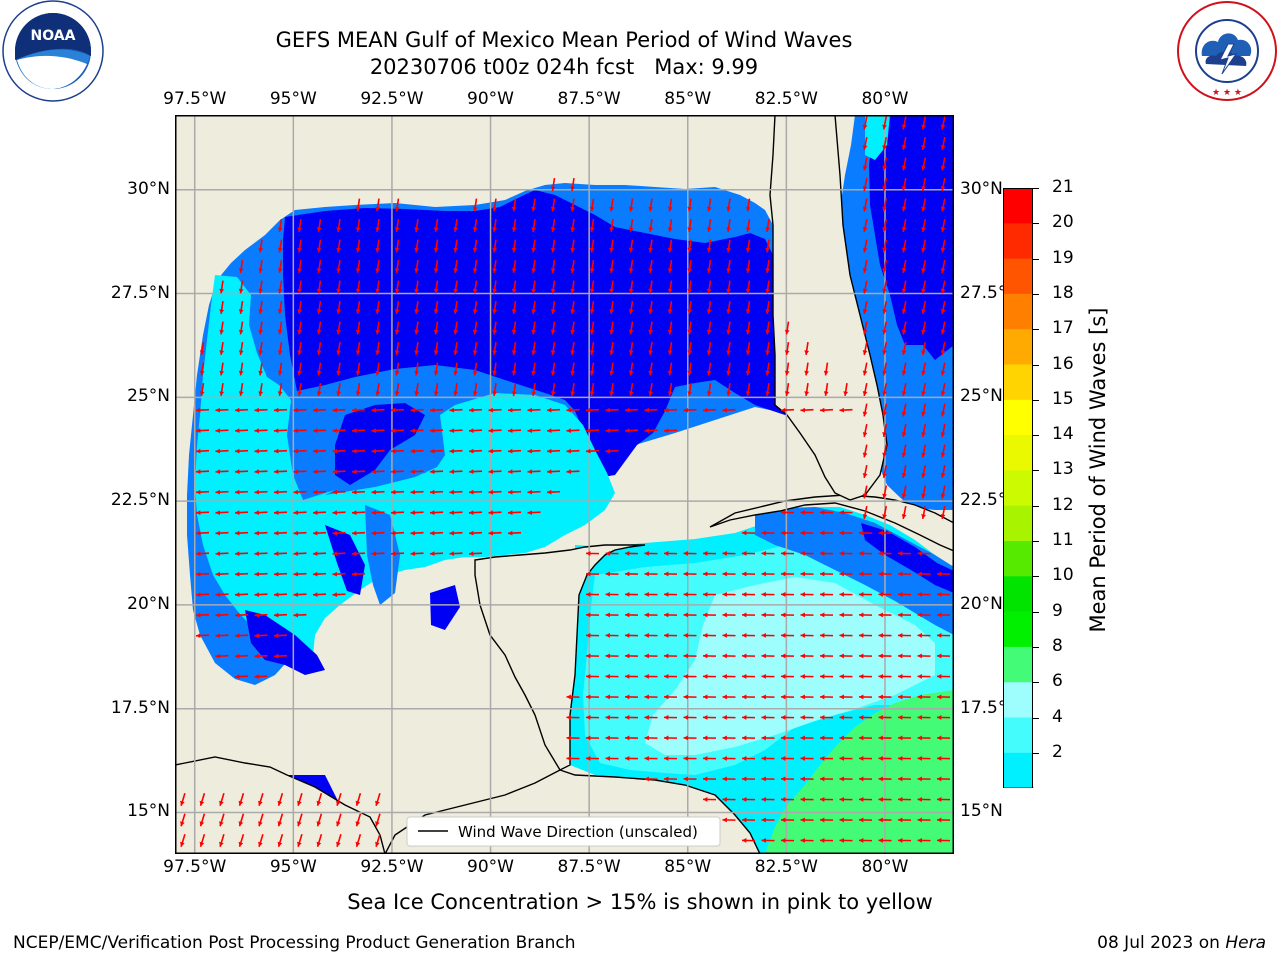 The width and height of the screenshot is (1280, 960). What do you see at coordinates (1063, 469) in the screenshot?
I see `colorbar-tick-label: 13` at bounding box center [1063, 469].